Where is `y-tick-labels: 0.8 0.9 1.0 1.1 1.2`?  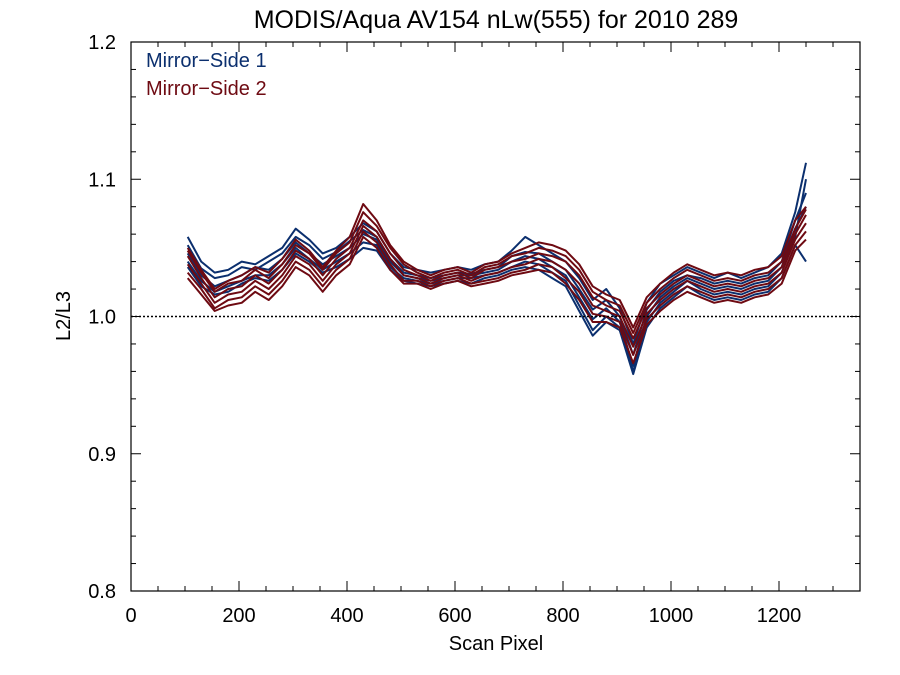
y-tick-labels: 0.8 0.9 1.0 1.1 1.2 is located at coordinates (102, 317).